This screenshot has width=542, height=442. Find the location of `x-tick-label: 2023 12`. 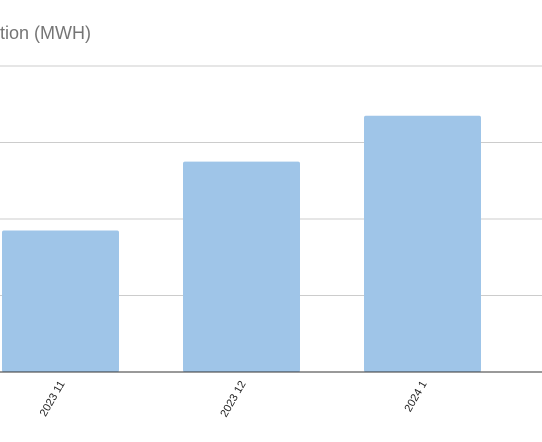

x-tick-label: 2023 12 is located at coordinates (233, 399).